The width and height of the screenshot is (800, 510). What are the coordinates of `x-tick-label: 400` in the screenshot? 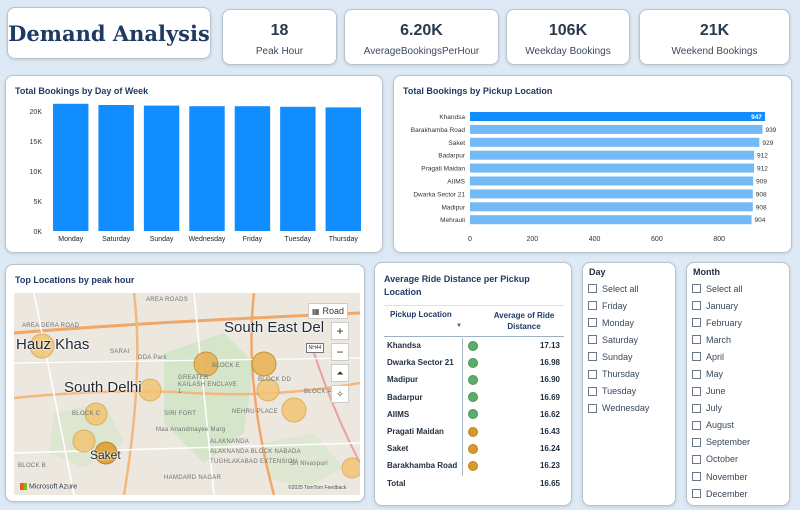 It's located at (595, 239).